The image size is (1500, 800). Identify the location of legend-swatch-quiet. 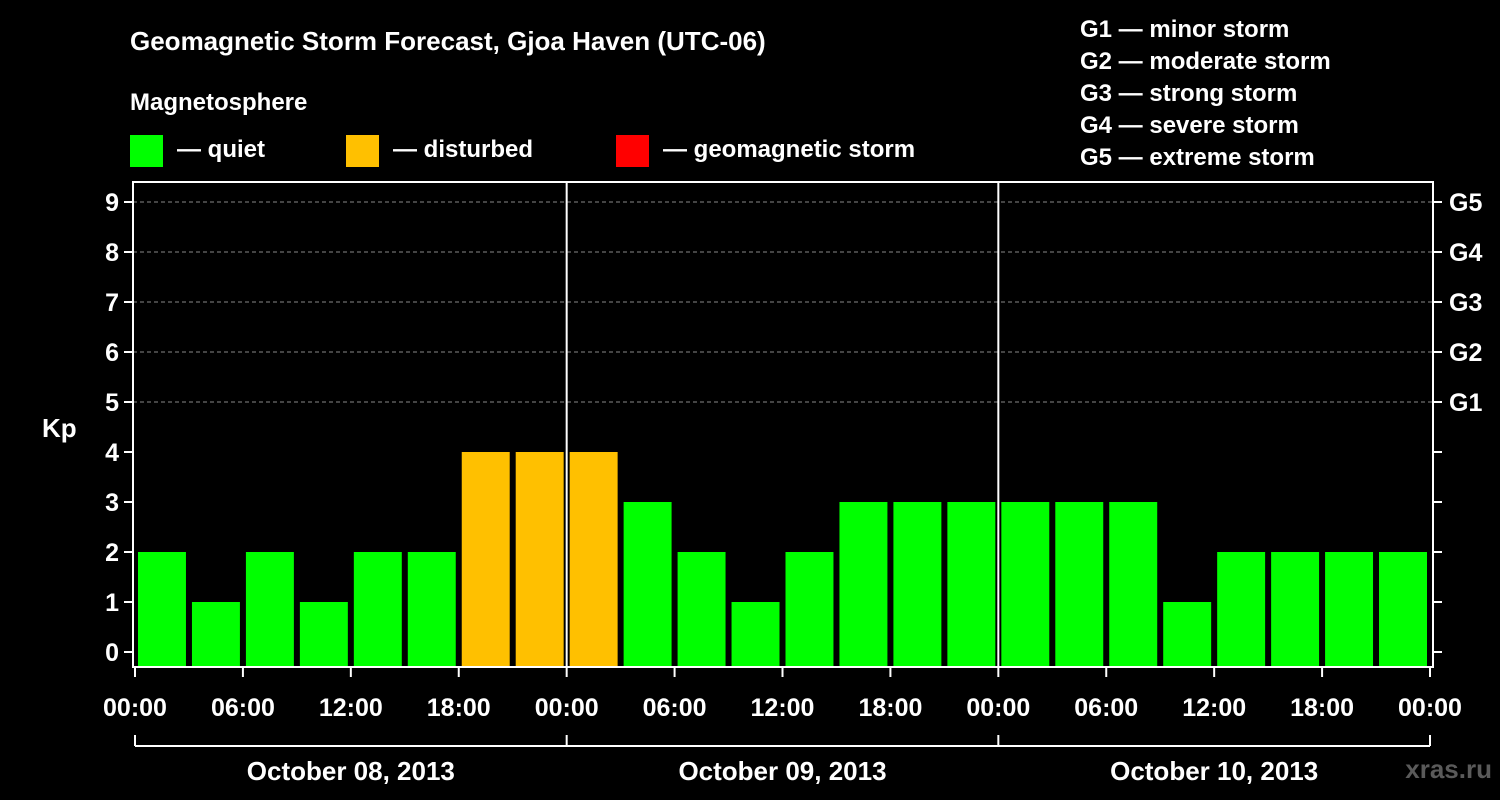
(146, 151).